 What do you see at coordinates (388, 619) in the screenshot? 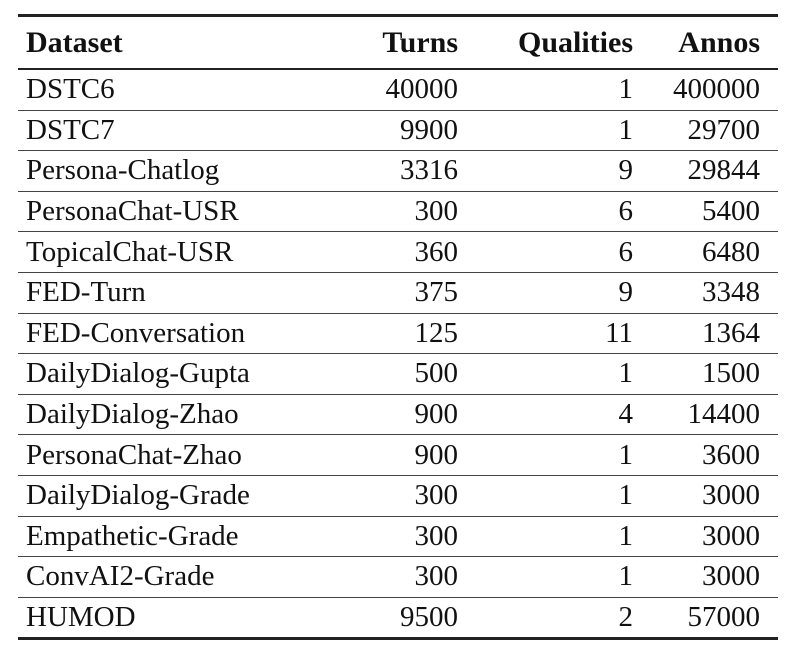
I see `cell-turns: 9500` at bounding box center [388, 619].